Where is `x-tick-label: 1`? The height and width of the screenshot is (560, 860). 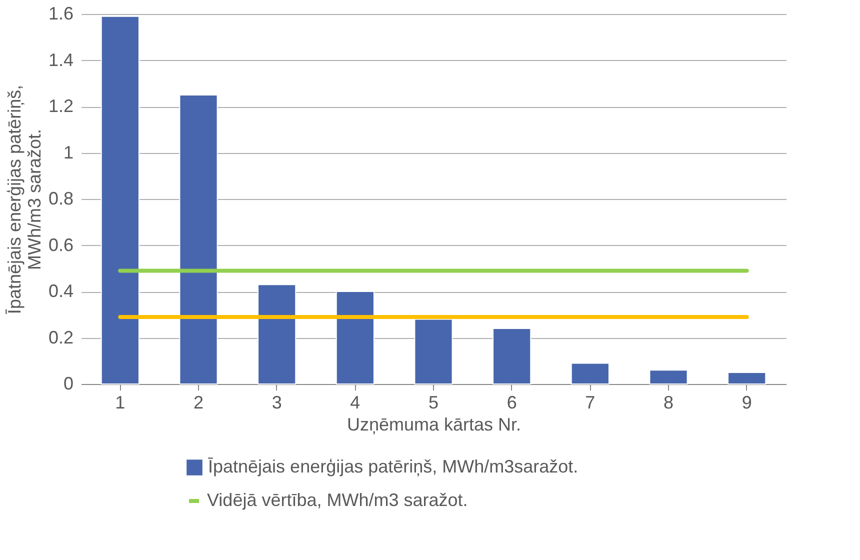
x-tick-label: 1 is located at coordinates (120, 402).